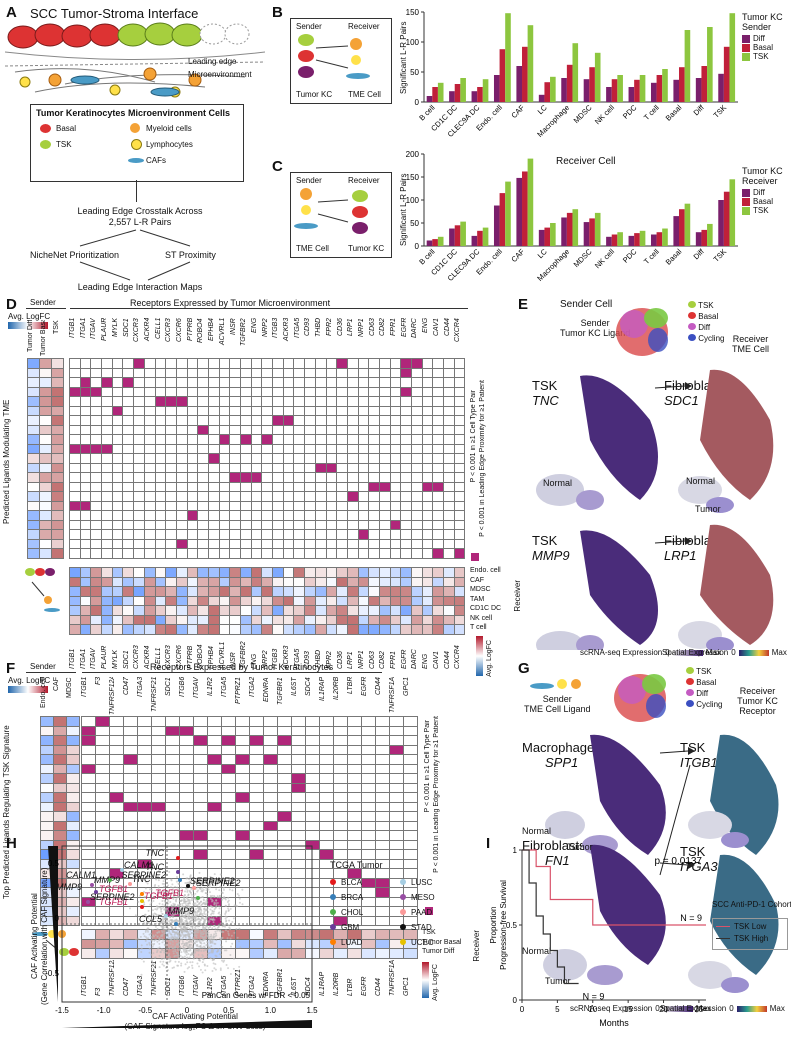 The width and height of the screenshot is (791, 1039). I want to click on column-label: EGFR, so click(364, 986).